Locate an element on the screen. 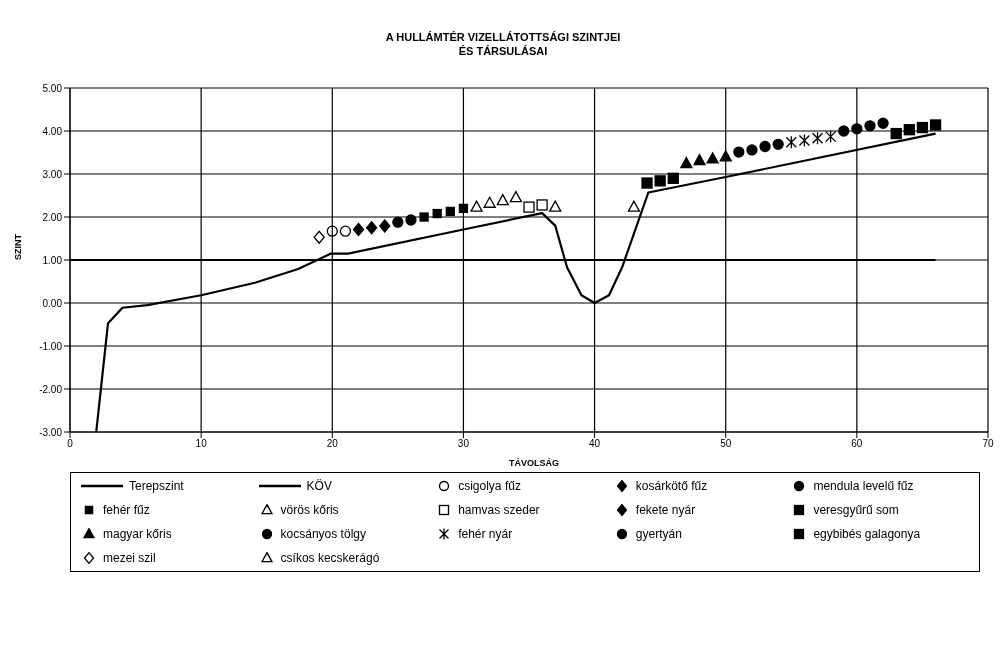 This screenshot has width=1007, height=650. y-tick-label: -2.00 is located at coordinates (51, 389).